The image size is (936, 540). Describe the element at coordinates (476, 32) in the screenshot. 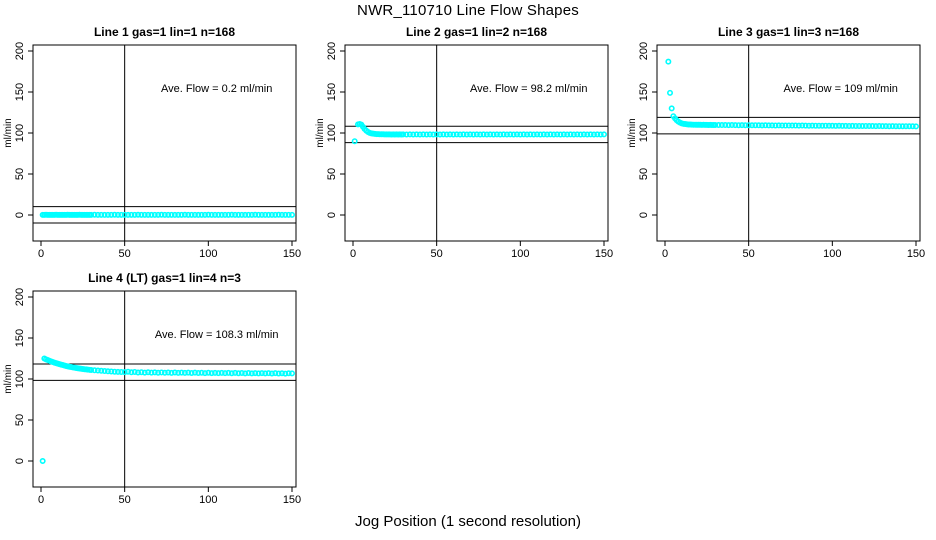

I see `panel-title: Line 2 gas=1 lin=2 n=168` at that location.